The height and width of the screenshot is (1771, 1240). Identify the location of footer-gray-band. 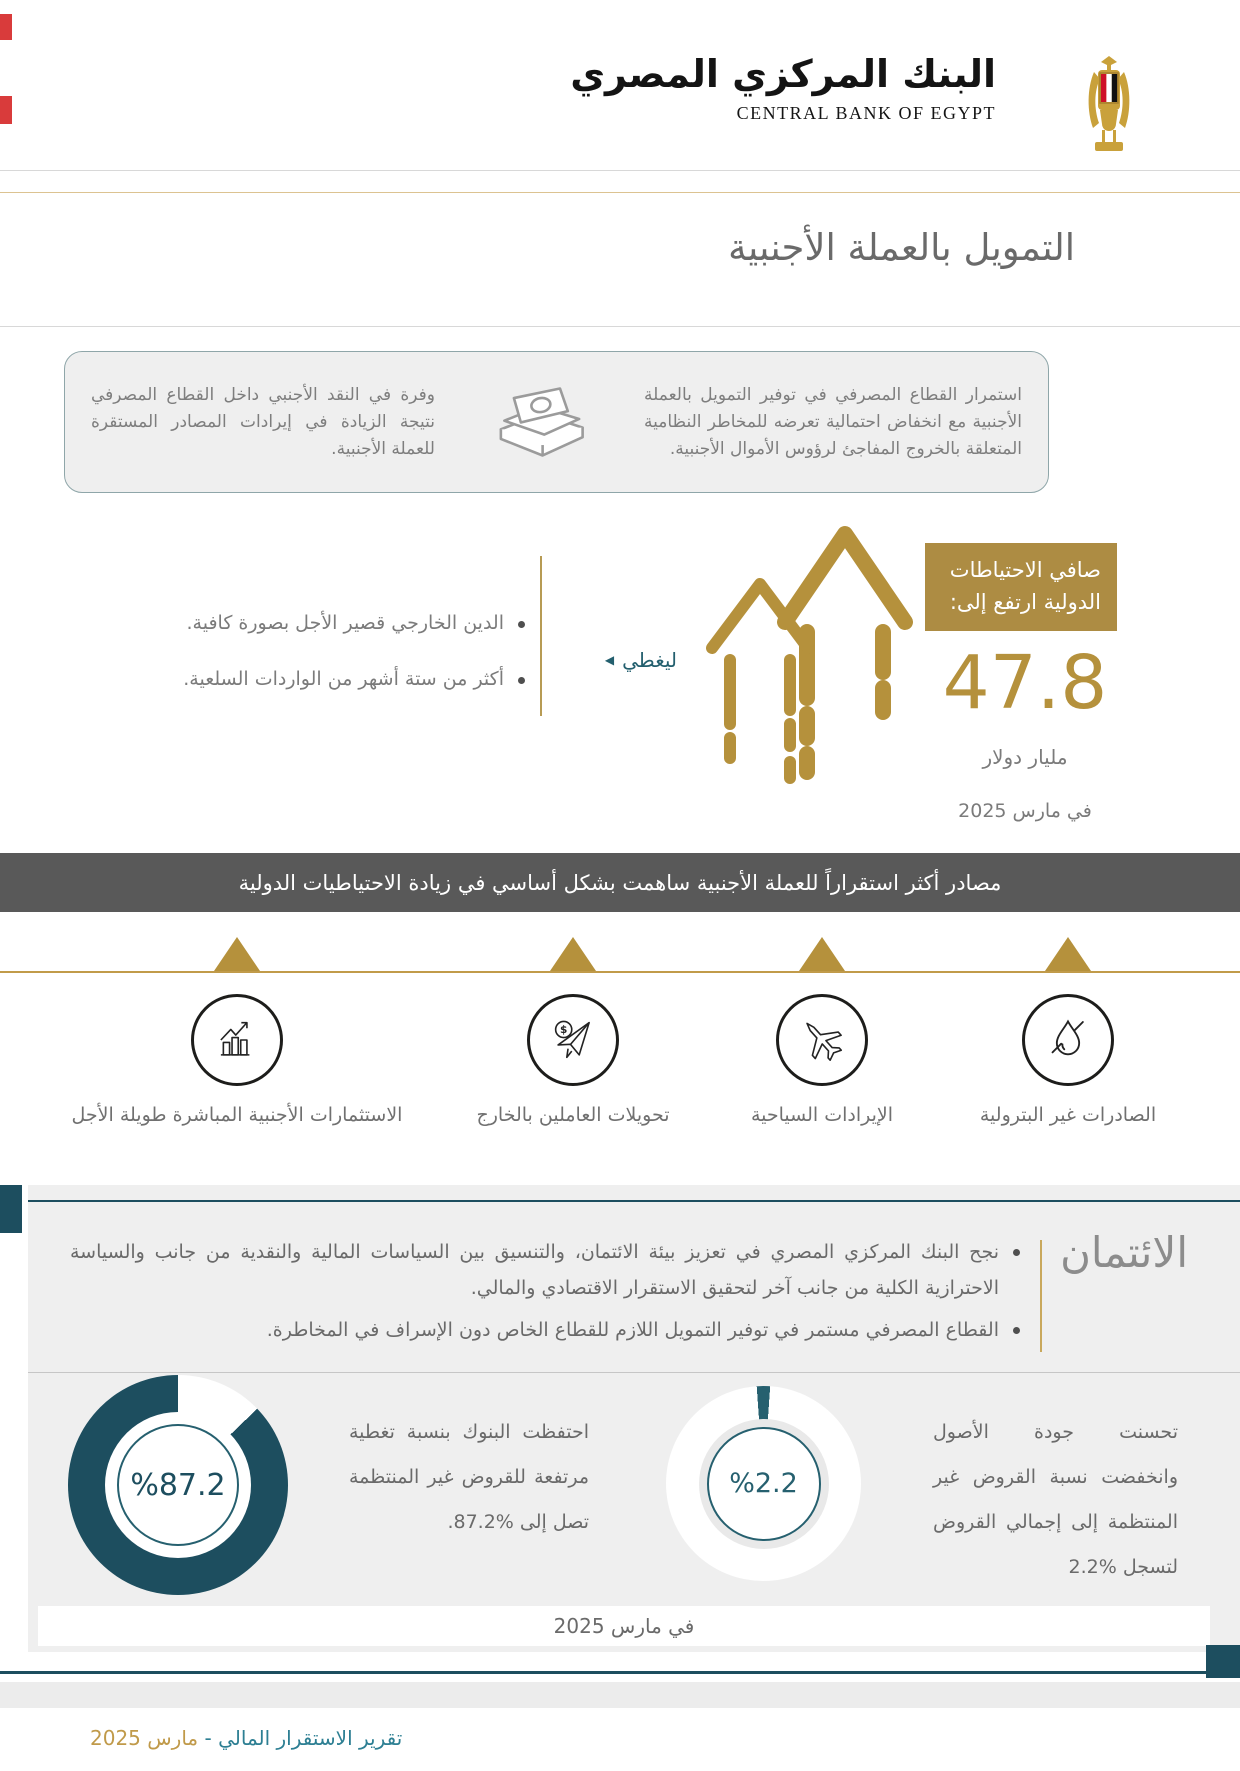
(620, 1695).